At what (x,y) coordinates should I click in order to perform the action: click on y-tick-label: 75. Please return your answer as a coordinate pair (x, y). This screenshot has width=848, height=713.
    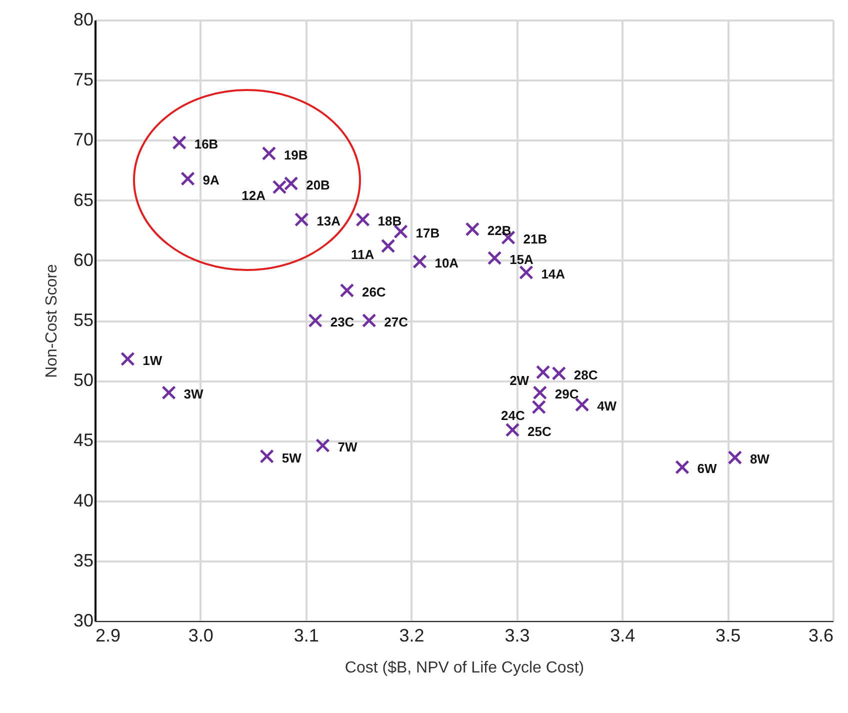
    Looking at the image, I should click on (83, 80).